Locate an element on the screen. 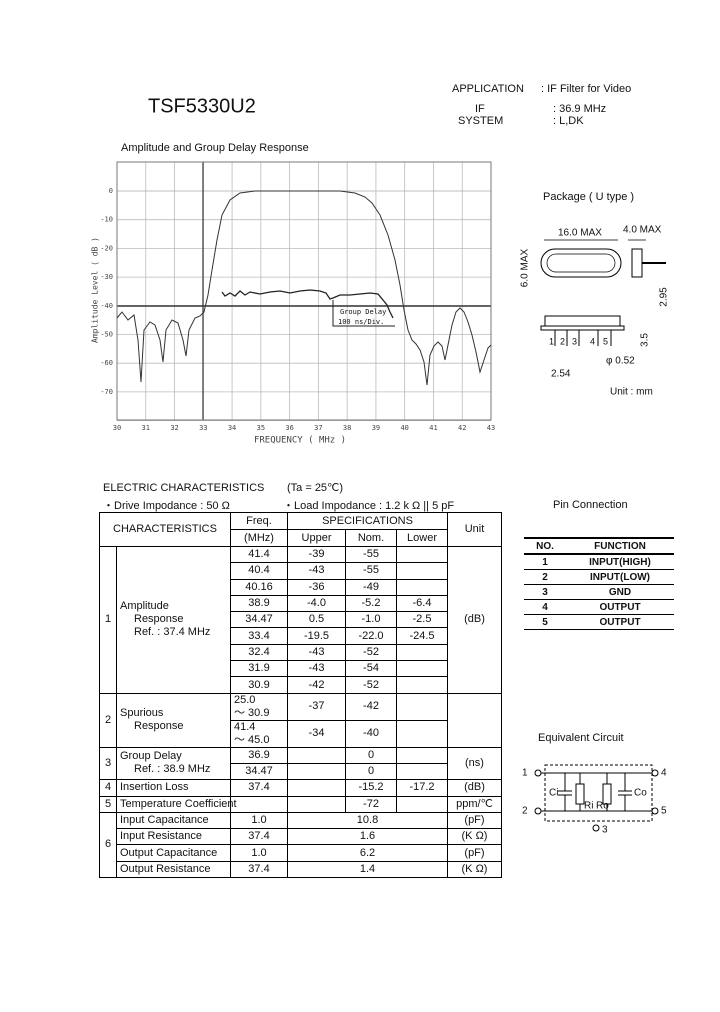 This screenshot has width=720, height=1012. pin-cell: 3 is located at coordinates (545, 592).